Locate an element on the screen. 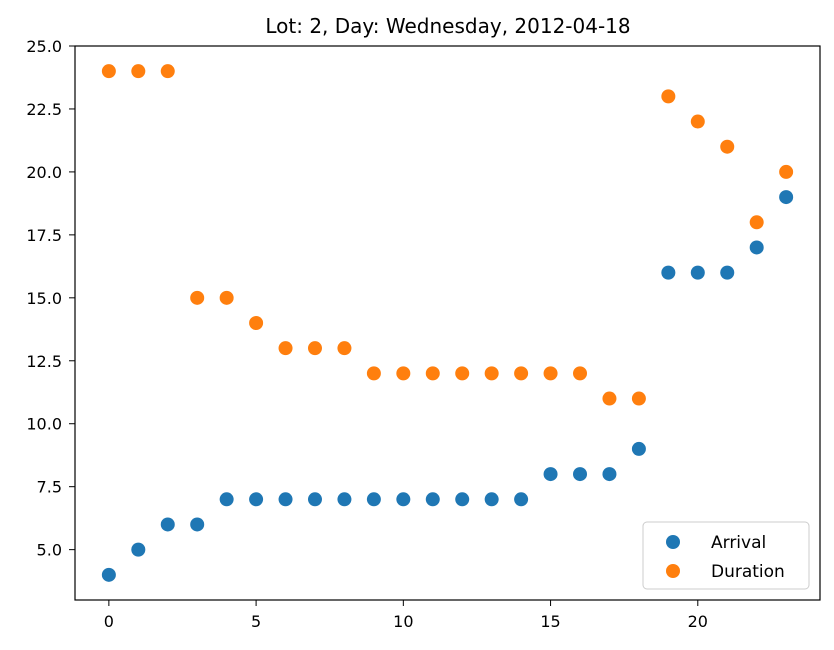 Image resolution: width=834 pixels, height=650 pixels. legend-box is located at coordinates (726, 555).